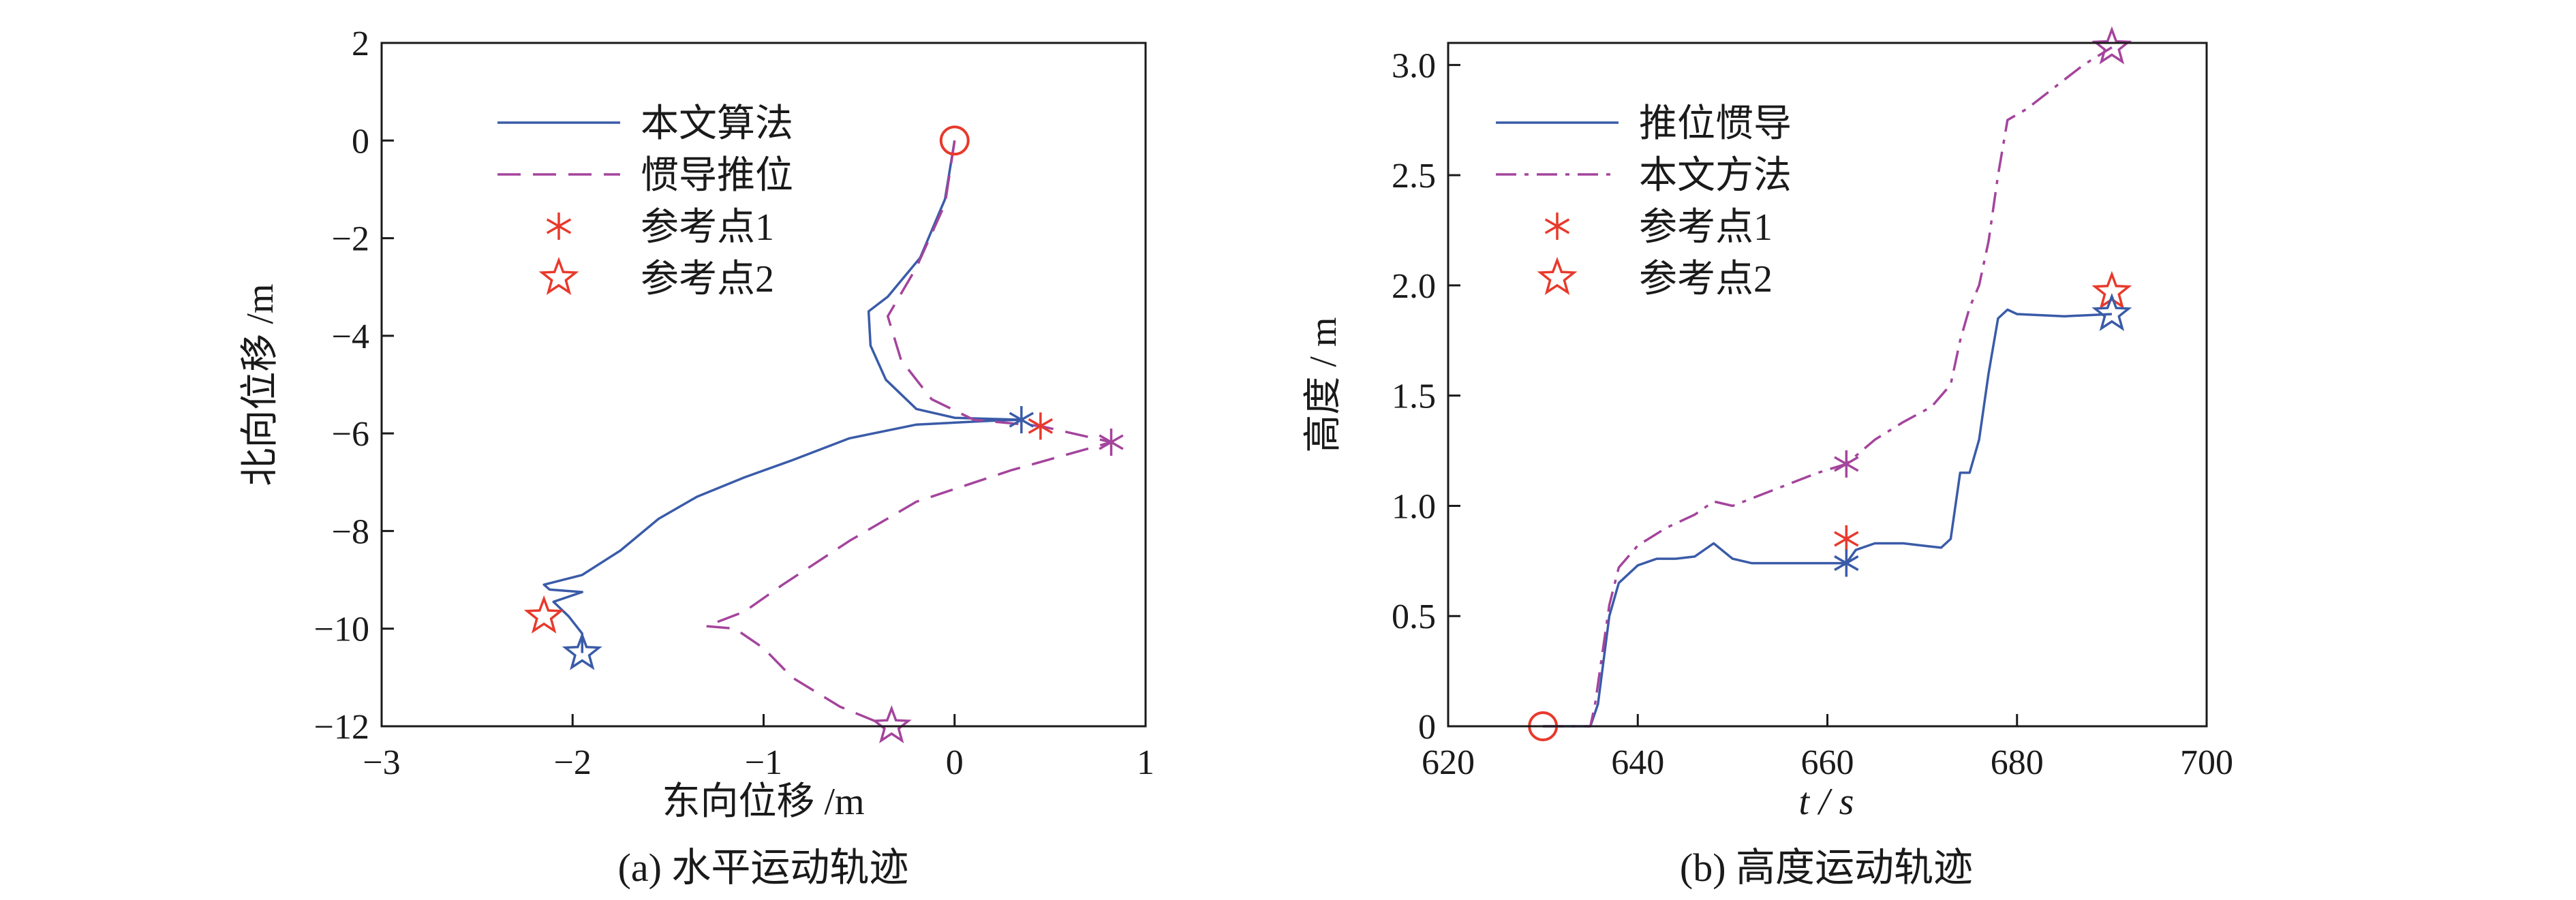  What do you see at coordinates (1716, 176) in the screenshot?
I see `legend-label: 本文方法` at bounding box center [1716, 176].